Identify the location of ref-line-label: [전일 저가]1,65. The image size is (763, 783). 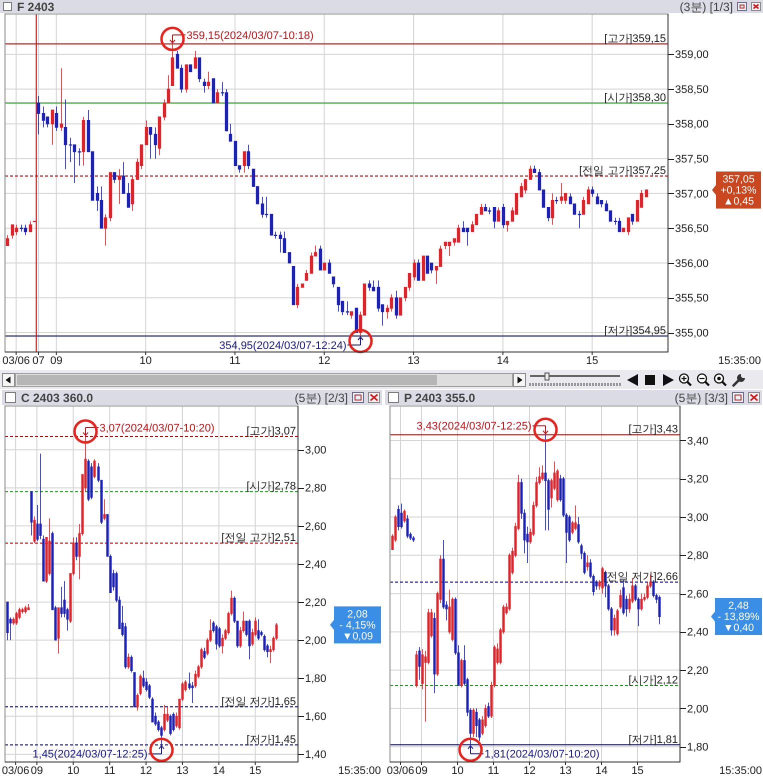
(258, 702).